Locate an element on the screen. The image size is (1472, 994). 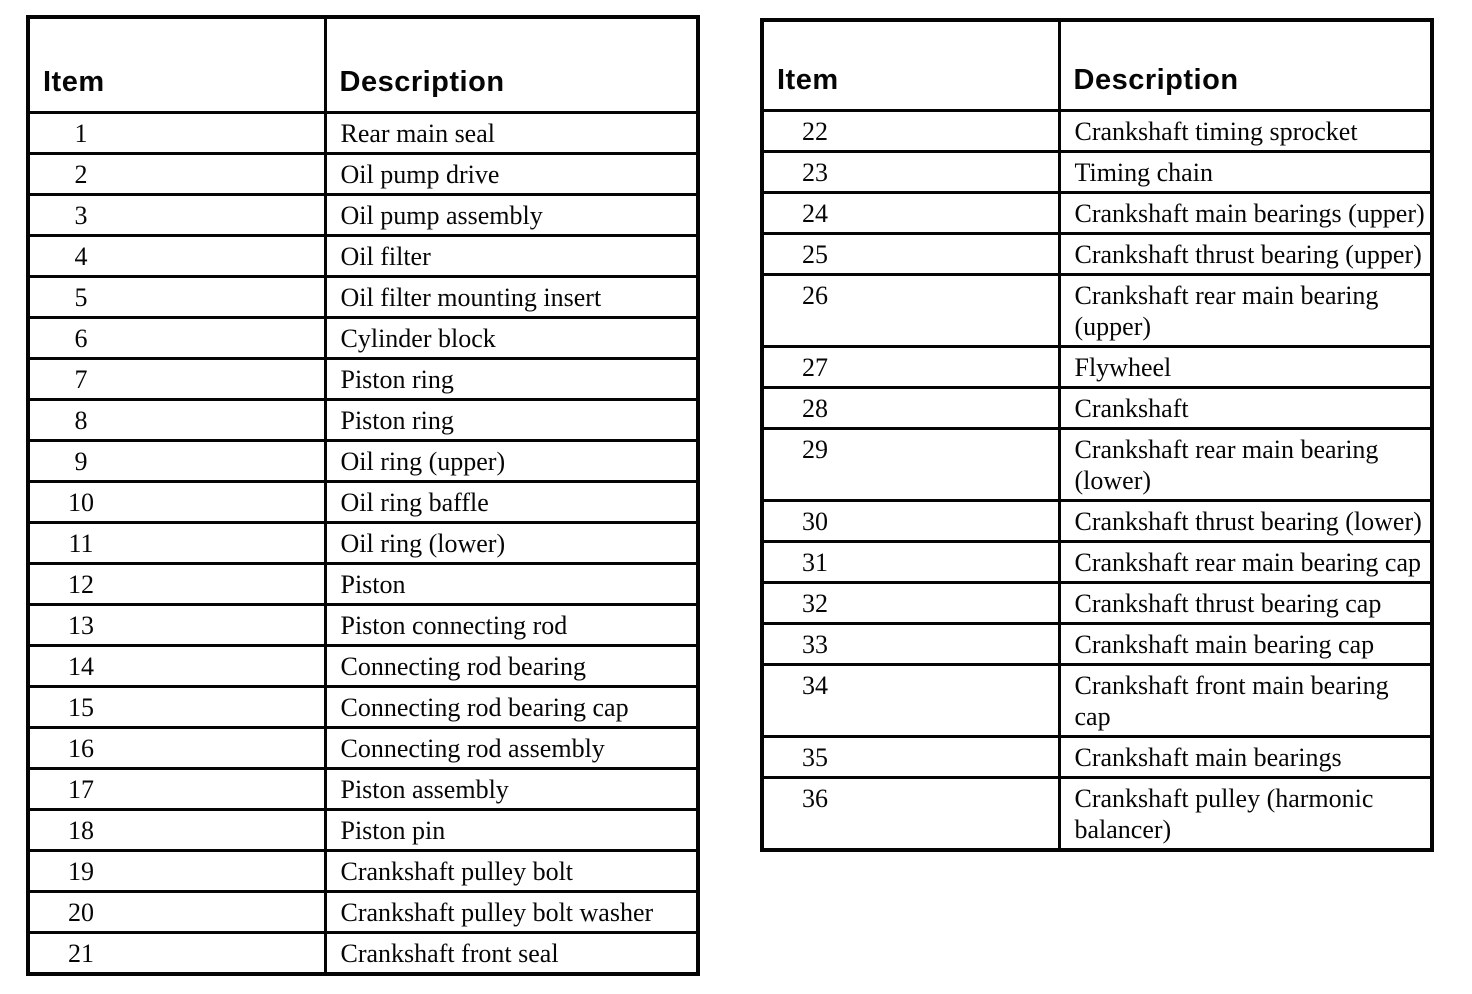
item-number: 4 is located at coordinates (81, 256).